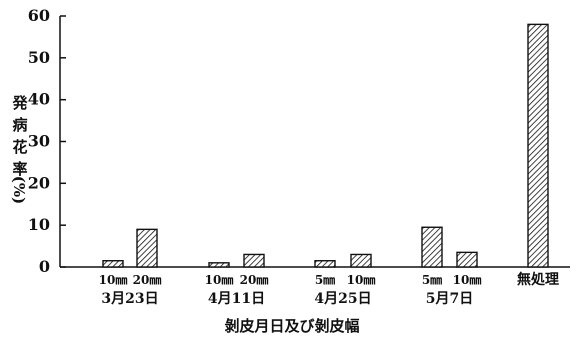 The height and width of the screenshot is (340, 577). I want to click on group-label: 4月11日, so click(236, 299).